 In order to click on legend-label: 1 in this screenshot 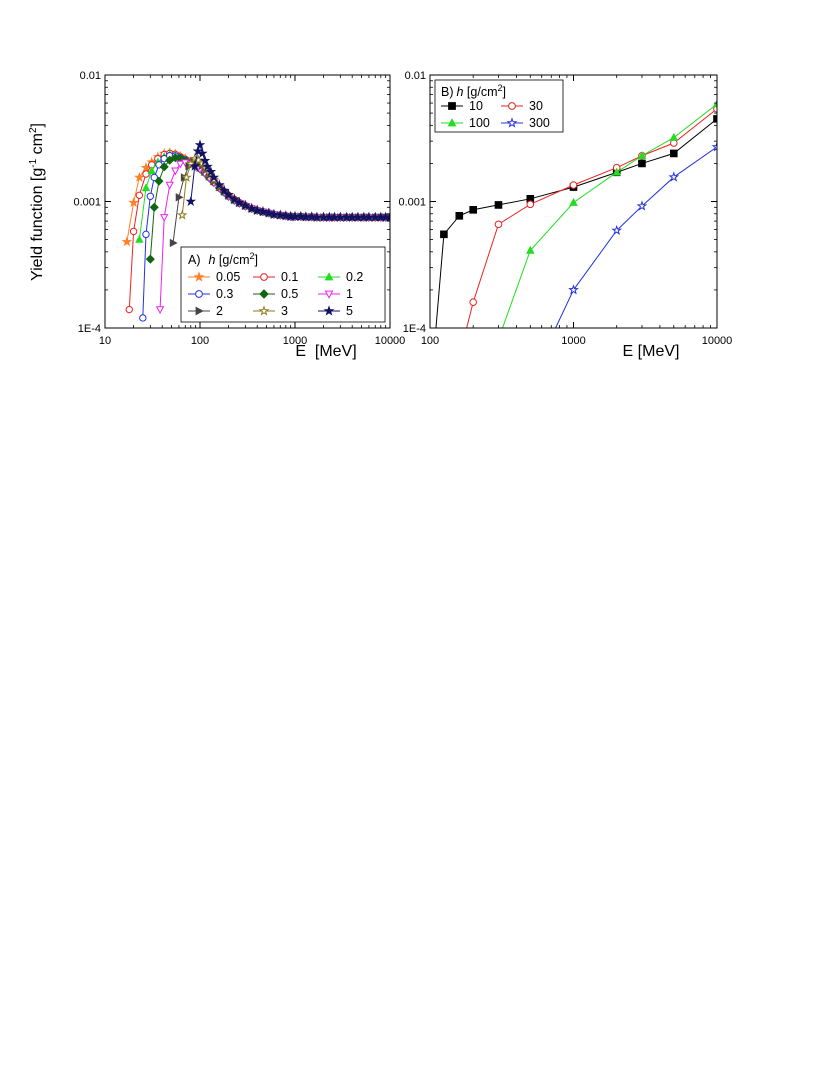, I will do `click(349, 294)`.